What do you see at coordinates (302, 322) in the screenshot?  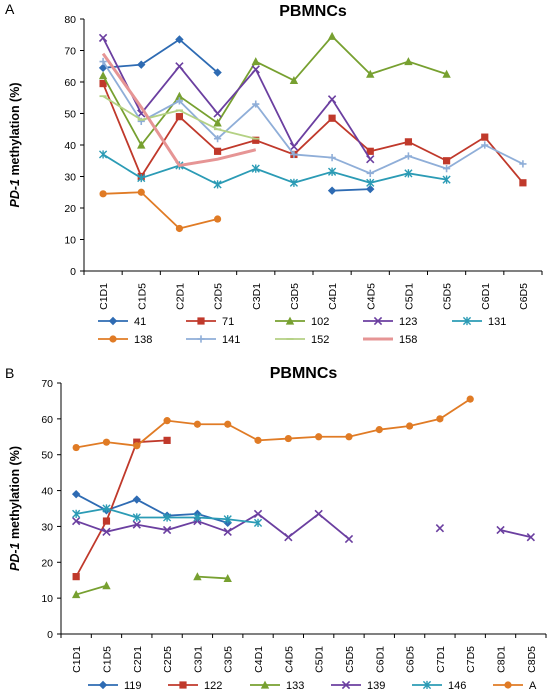 I see `legend-item: 102` at bounding box center [302, 322].